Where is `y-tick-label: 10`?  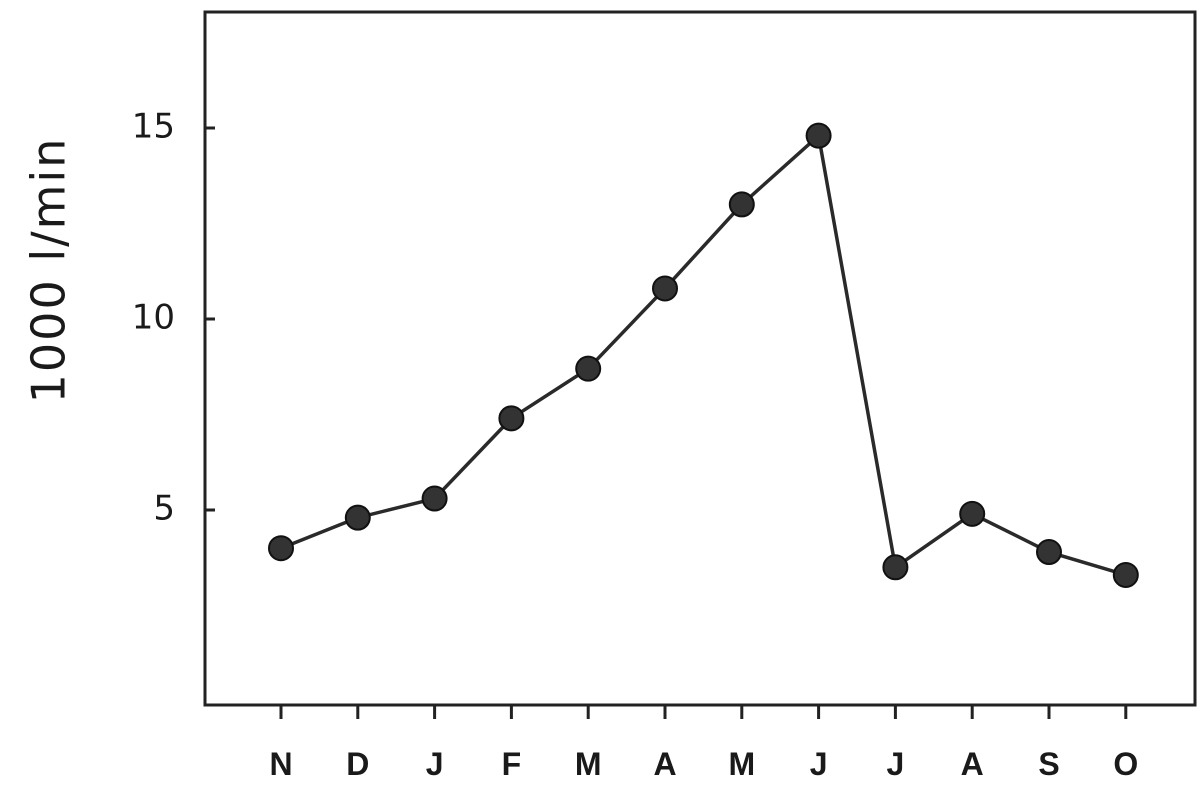 y-tick-label: 10 is located at coordinates (153, 318).